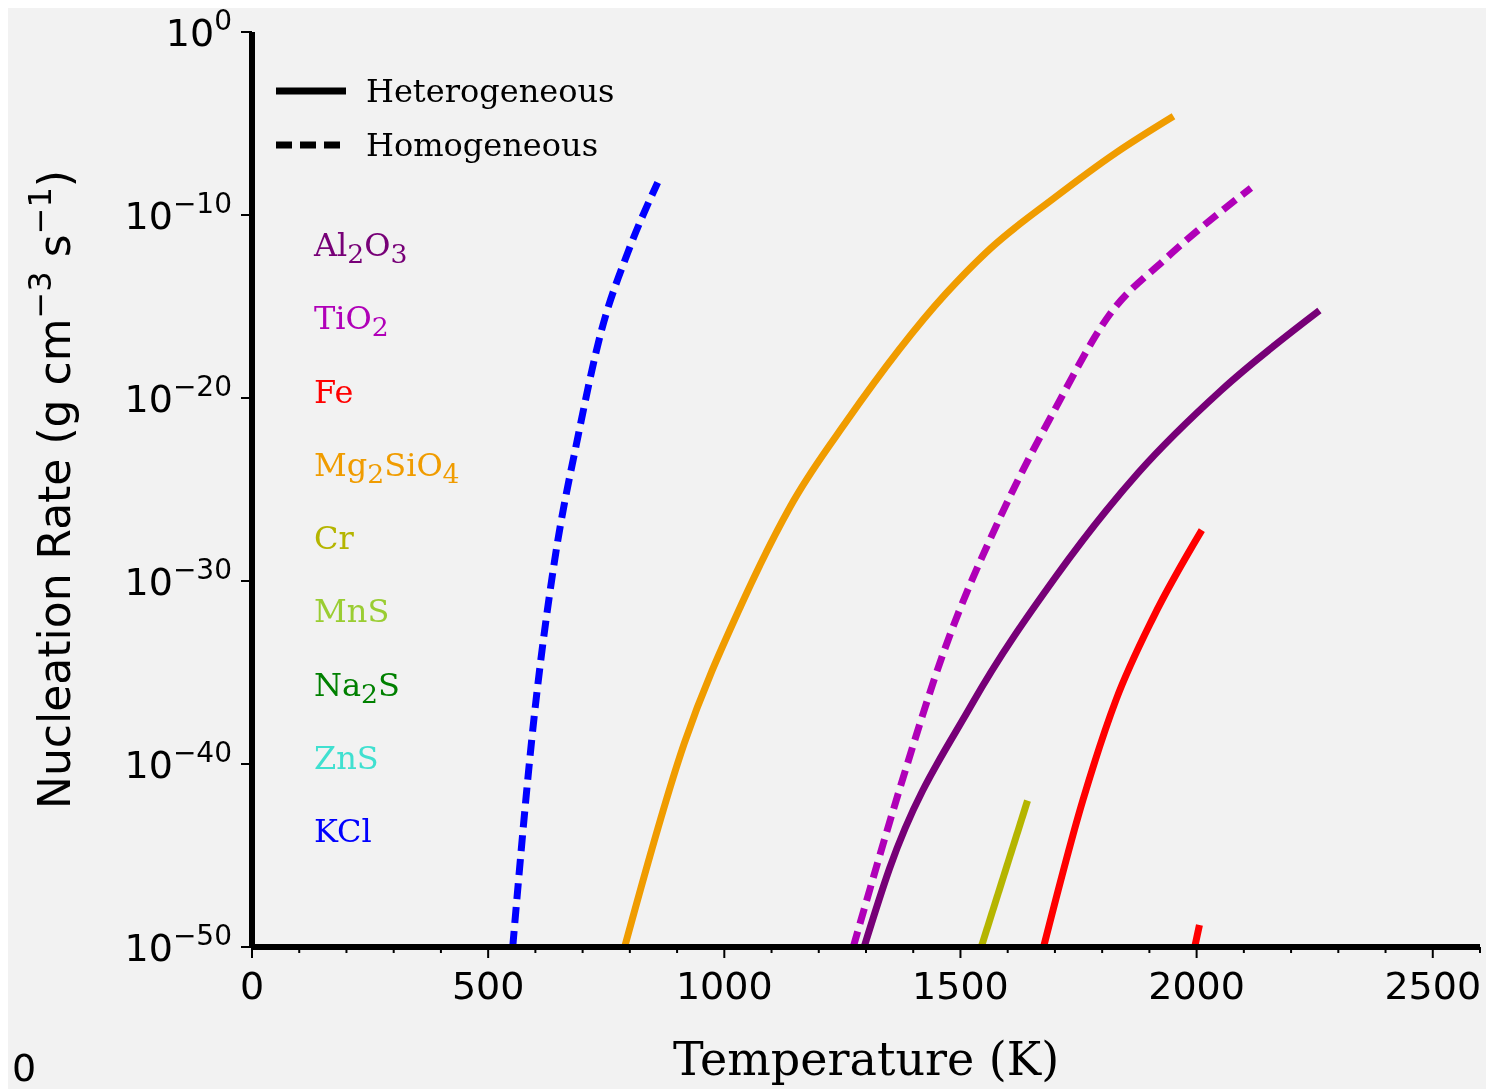 The height and width of the screenshot is (1089, 1486). Describe the element at coordinates (352, 612) in the screenshot. I see `legend-label: MnS` at that location.